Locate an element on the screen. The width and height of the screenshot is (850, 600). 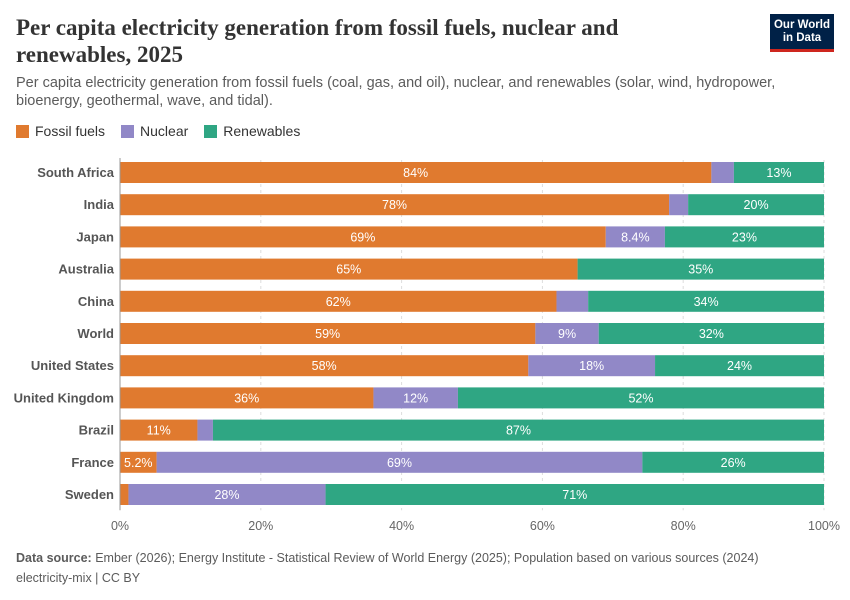
x-tick-label: 60% is located at coordinates (542, 526).